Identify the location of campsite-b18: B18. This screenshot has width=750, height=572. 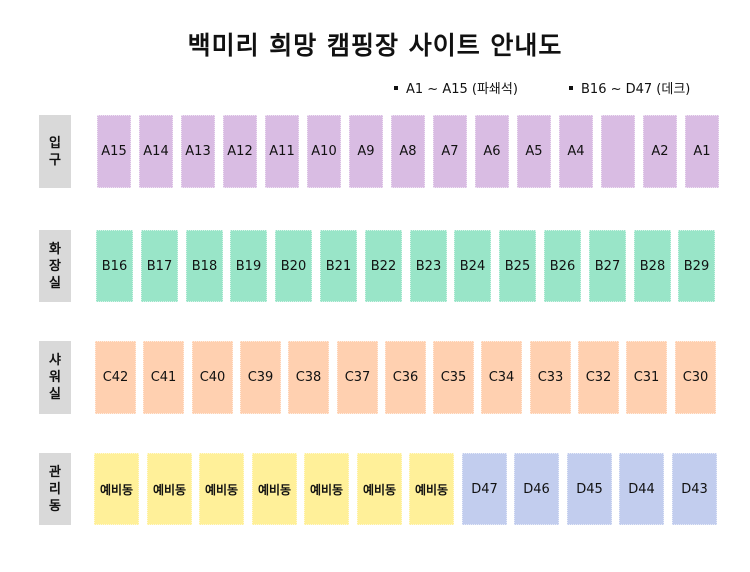
(204, 266).